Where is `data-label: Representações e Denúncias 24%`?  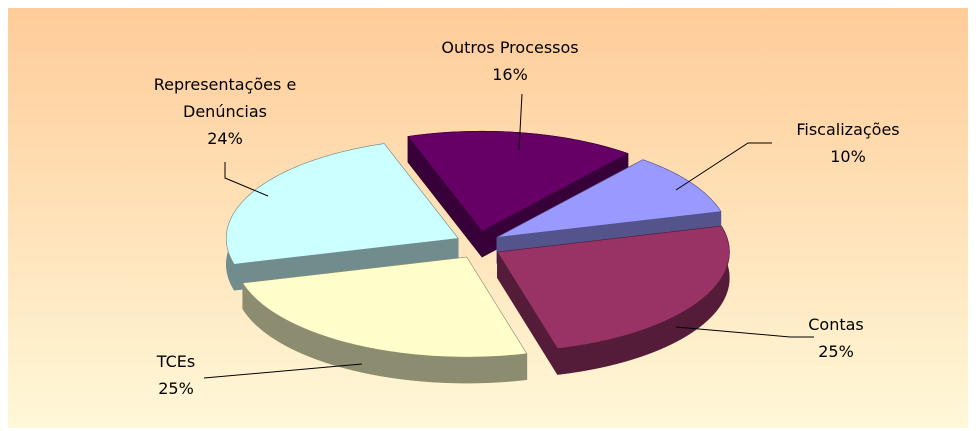
data-label: Representações e Denúncias 24% is located at coordinates (225, 111).